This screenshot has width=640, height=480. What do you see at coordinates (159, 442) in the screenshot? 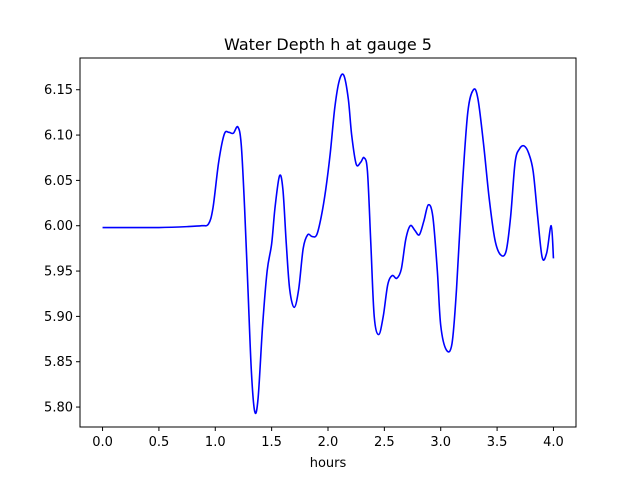
I see `x-tick-label: 0.5` at bounding box center [159, 442].